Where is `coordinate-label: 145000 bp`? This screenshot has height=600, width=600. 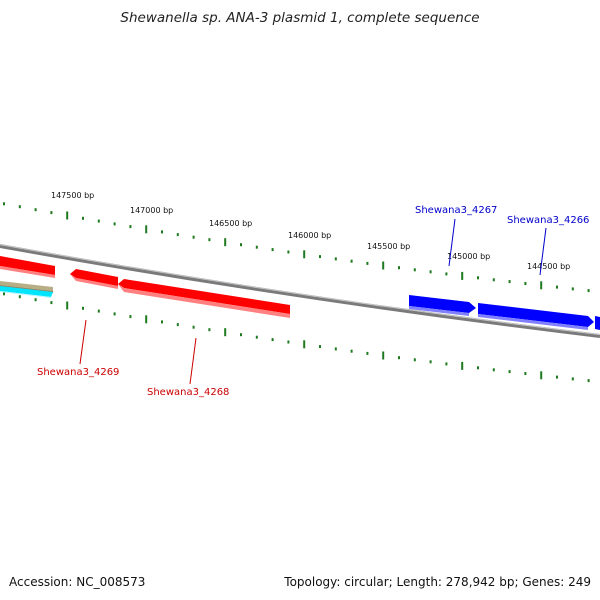
coordinate-label: 145000 bp is located at coordinates (468, 256).